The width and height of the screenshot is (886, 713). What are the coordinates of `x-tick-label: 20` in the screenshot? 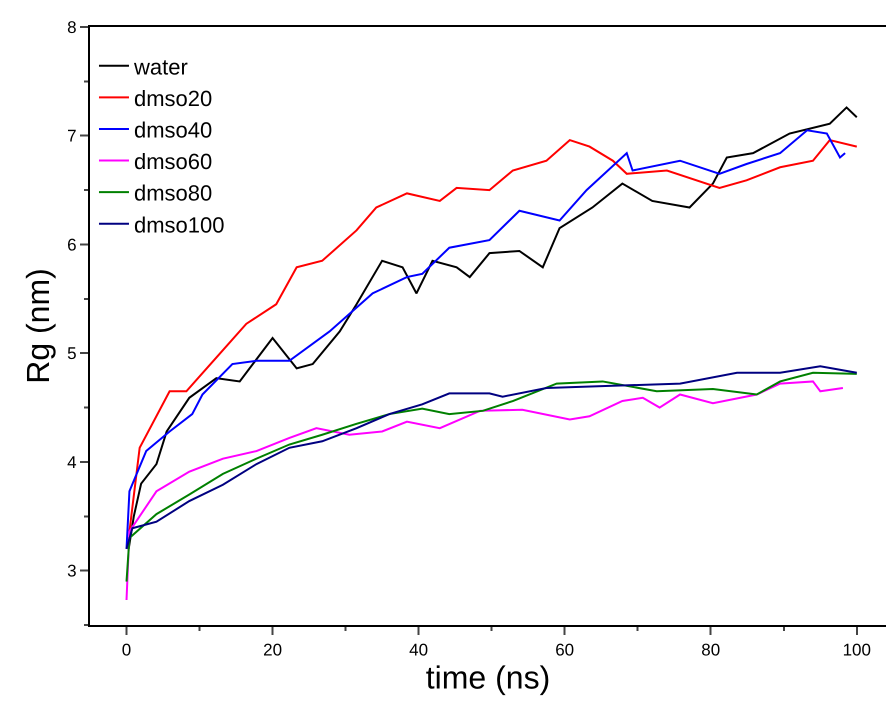 It's located at (272, 650).